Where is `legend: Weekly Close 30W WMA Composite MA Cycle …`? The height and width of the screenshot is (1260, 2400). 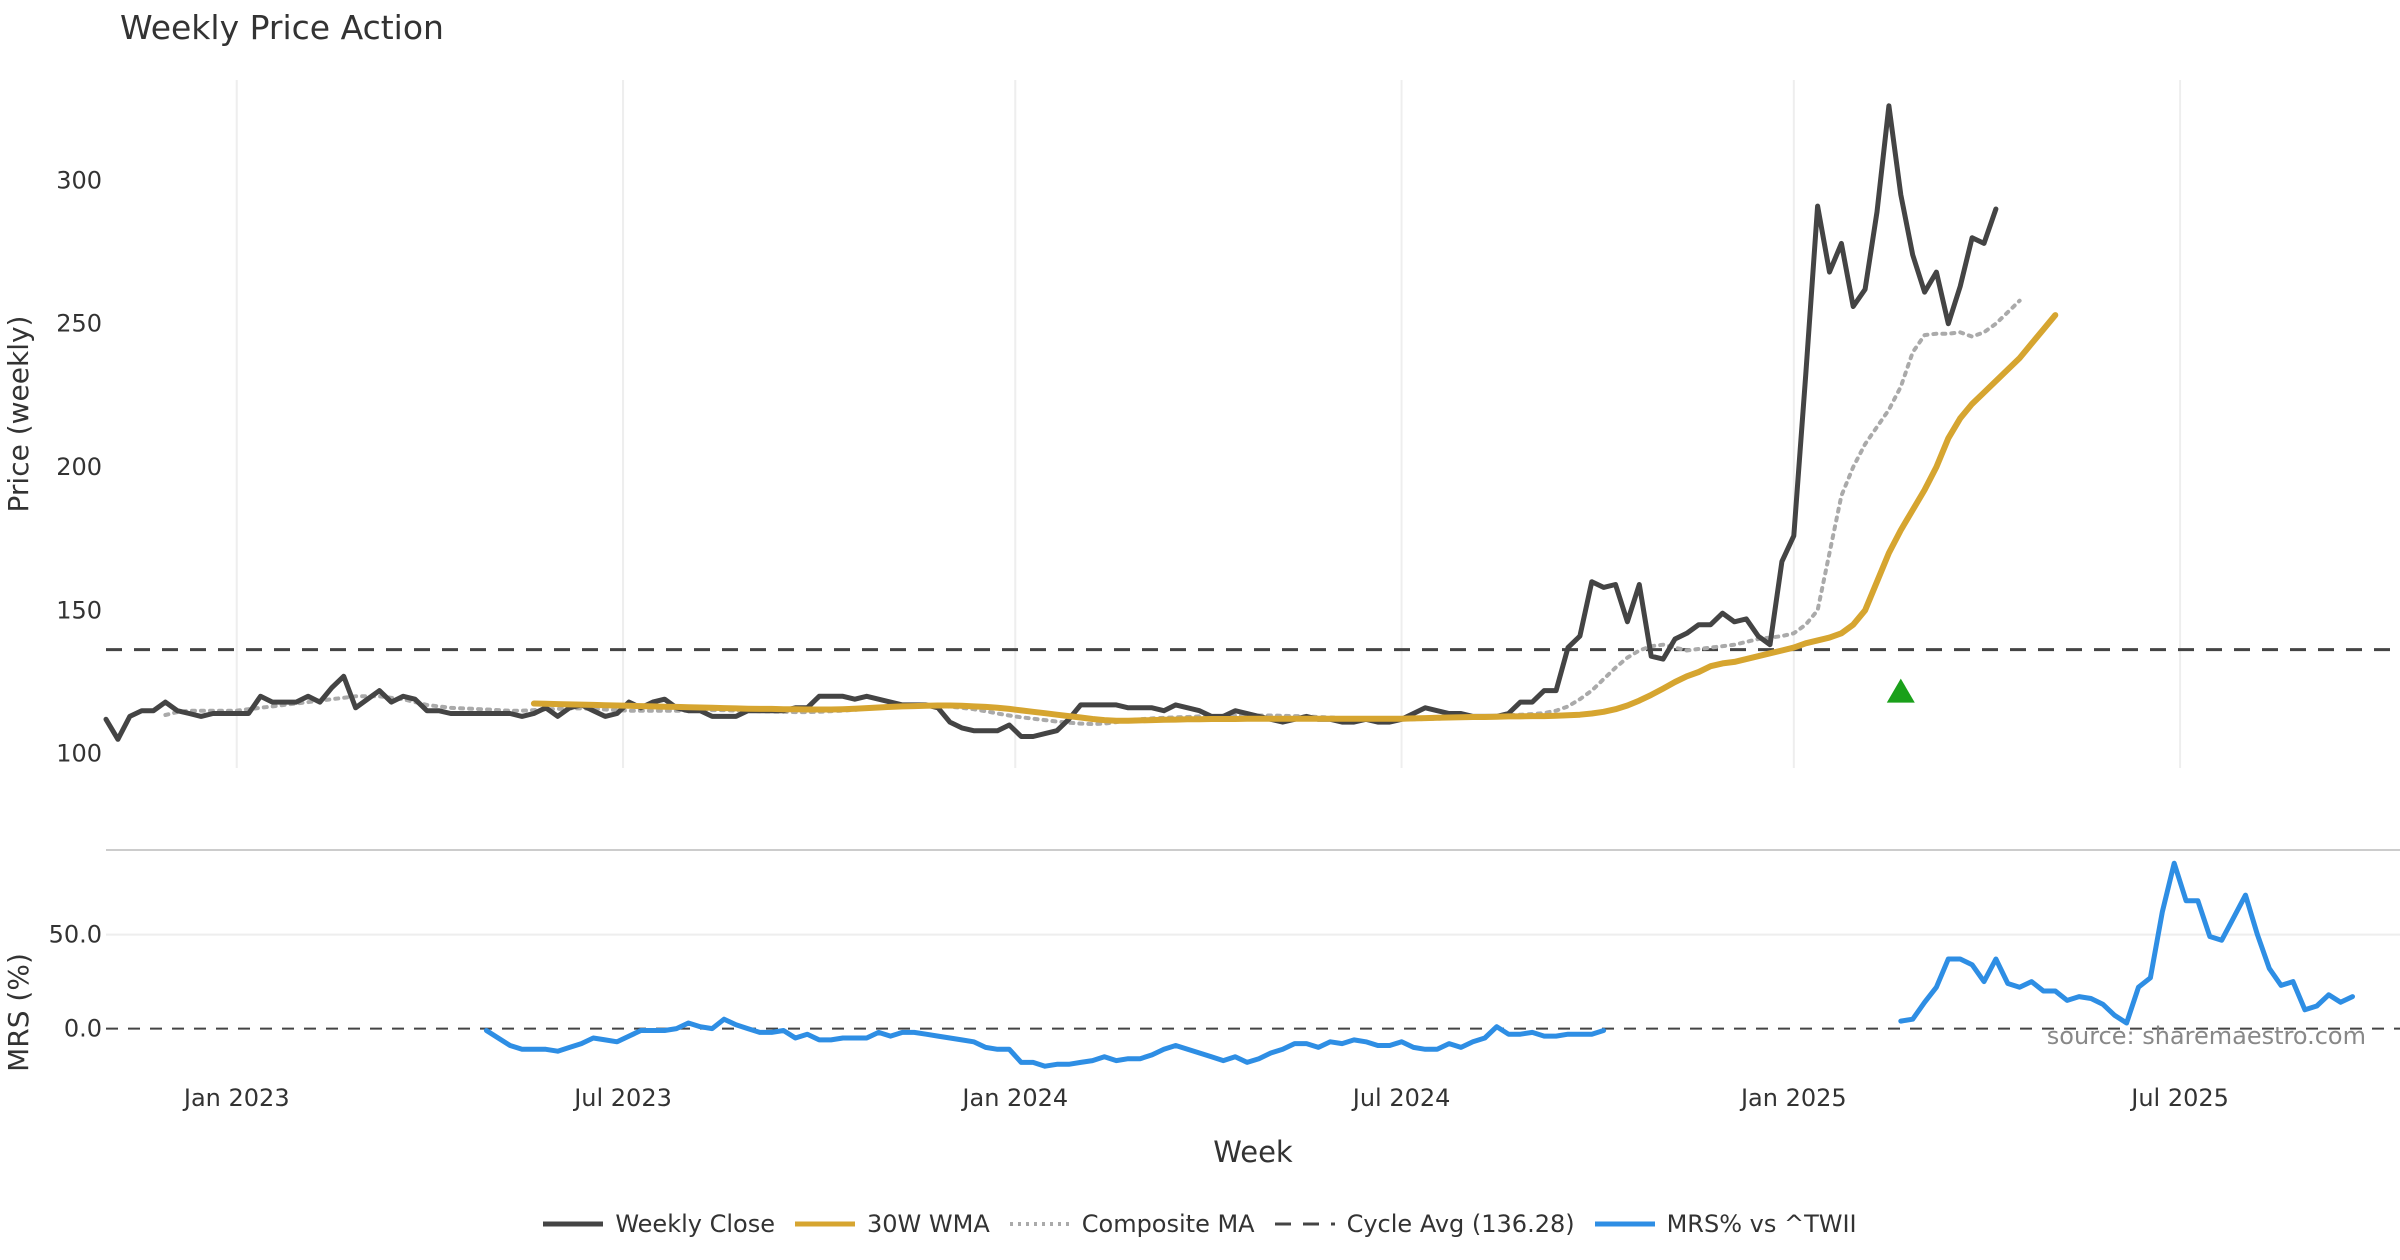
legend: Weekly Close 30W WMA Composite MA Cycle … is located at coordinates (1200, 1224).